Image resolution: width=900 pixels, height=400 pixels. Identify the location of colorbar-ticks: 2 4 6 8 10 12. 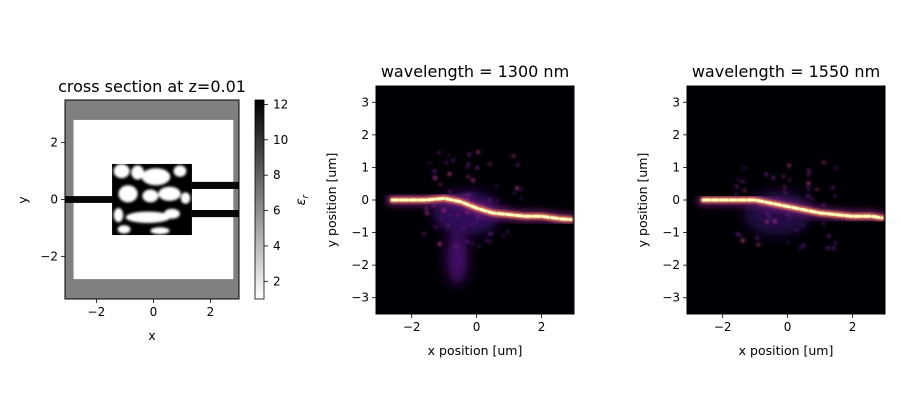
(276, 192).